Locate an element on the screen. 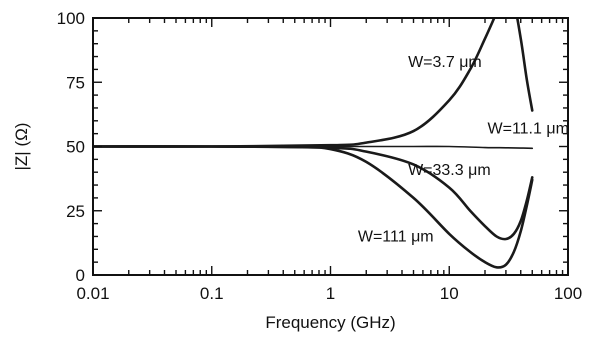  y-tick-label: 50 is located at coordinates (75, 147).